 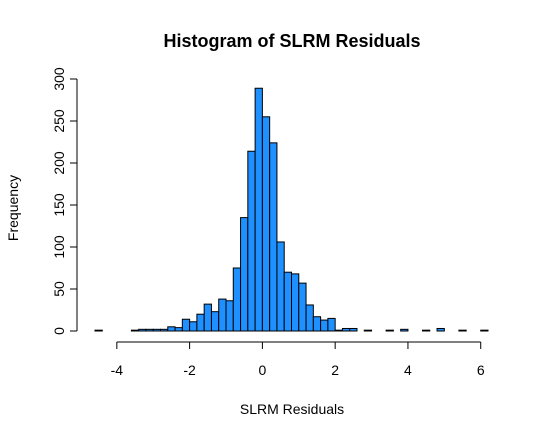 I want to click on x-tick-label: 0, so click(x=262, y=370).